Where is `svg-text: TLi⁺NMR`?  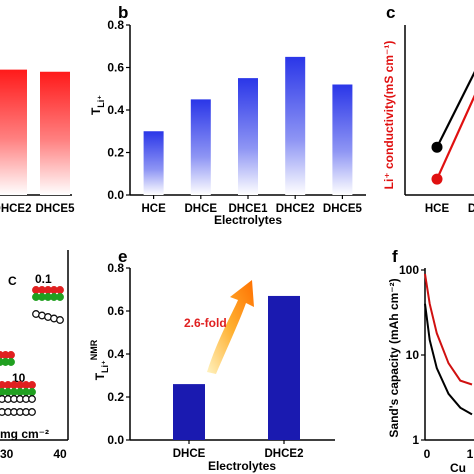 svg-text: TLi⁺NMR is located at coordinates (99, 359).